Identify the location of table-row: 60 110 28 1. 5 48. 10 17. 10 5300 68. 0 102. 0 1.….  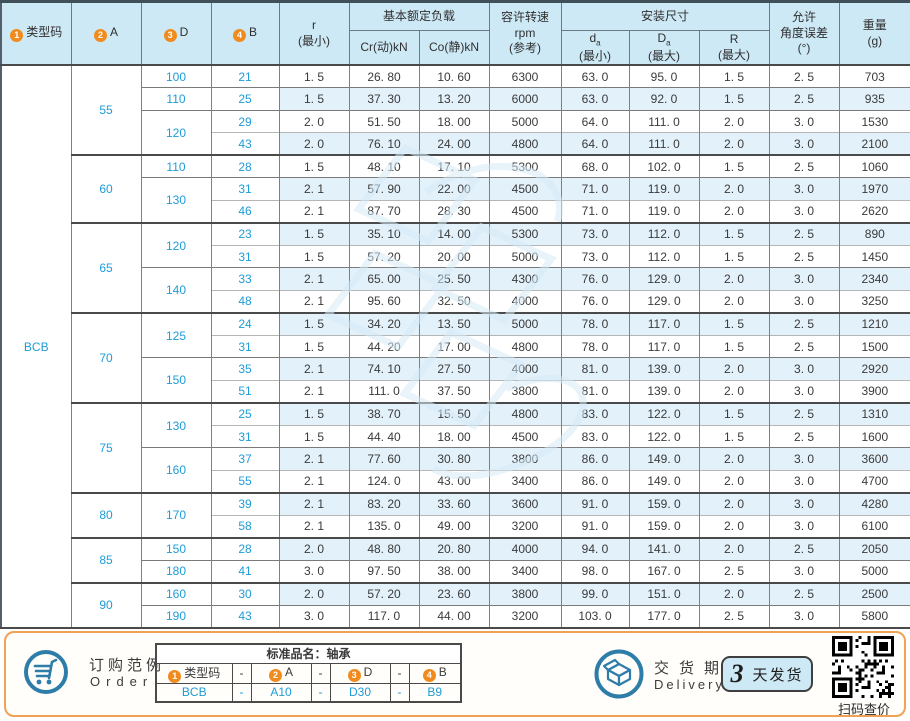
(455, 188).